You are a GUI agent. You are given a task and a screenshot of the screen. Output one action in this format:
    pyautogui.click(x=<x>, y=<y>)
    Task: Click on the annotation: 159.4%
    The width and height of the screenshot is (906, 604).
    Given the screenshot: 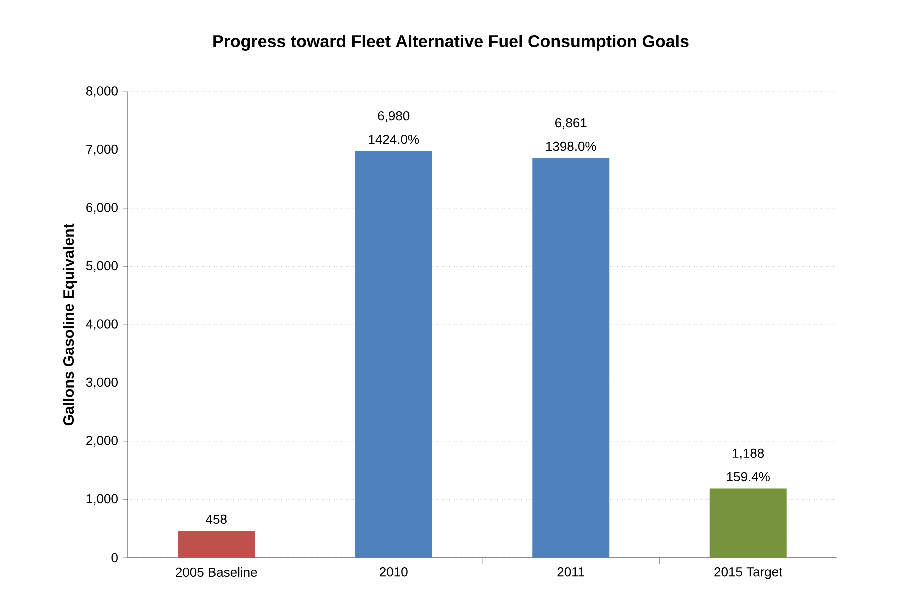 What is the action you would take?
    pyautogui.click(x=748, y=477)
    